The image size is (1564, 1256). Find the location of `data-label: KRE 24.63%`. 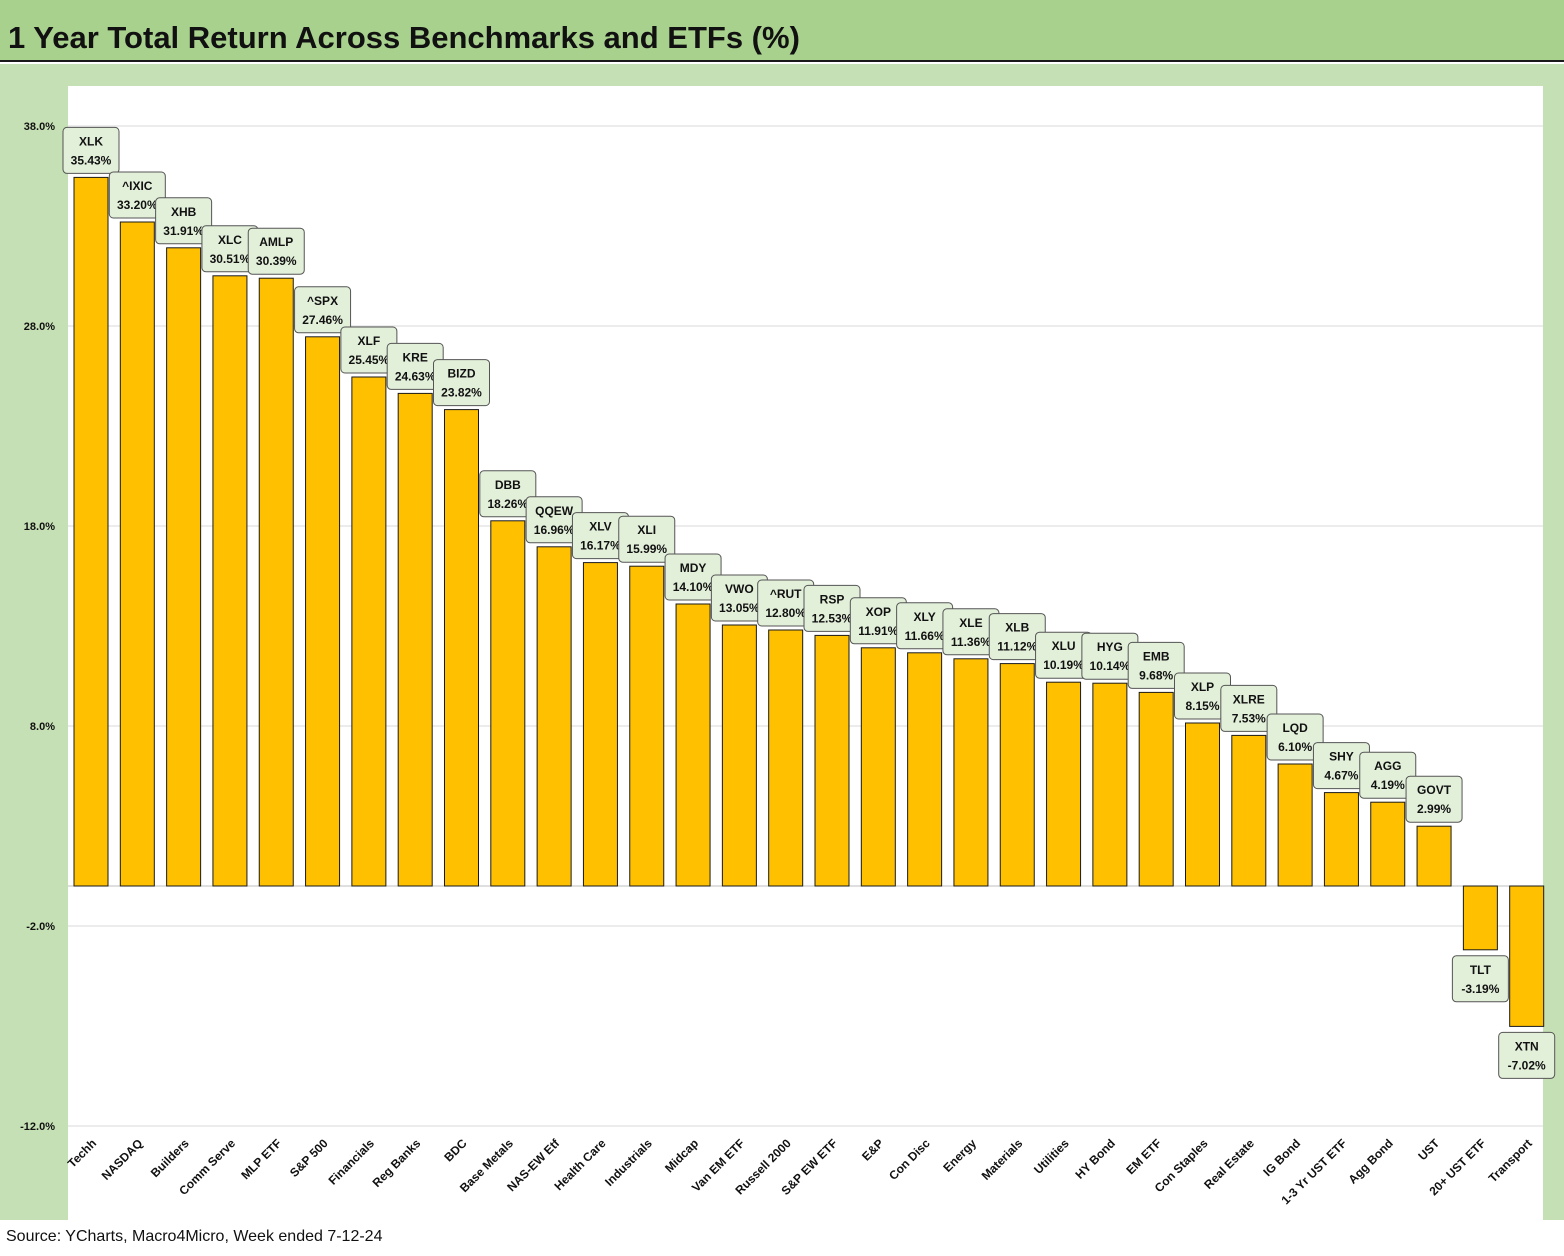

data-label: KRE 24.63% is located at coordinates (415, 366).